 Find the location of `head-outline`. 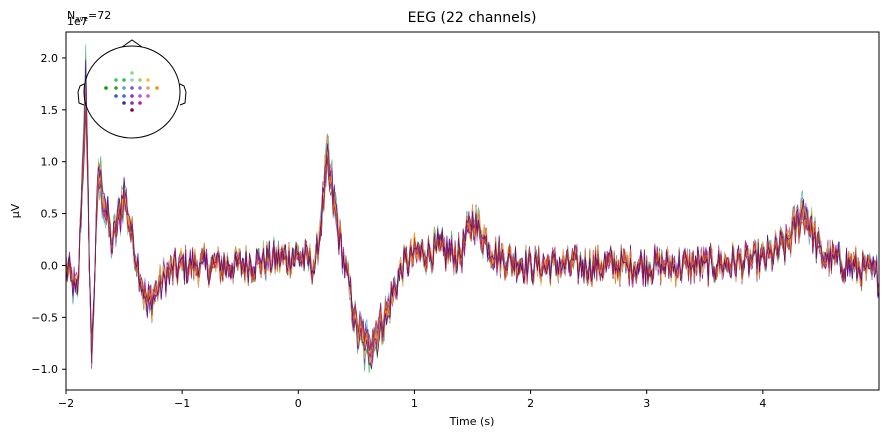

head-outline is located at coordinates (132, 92).